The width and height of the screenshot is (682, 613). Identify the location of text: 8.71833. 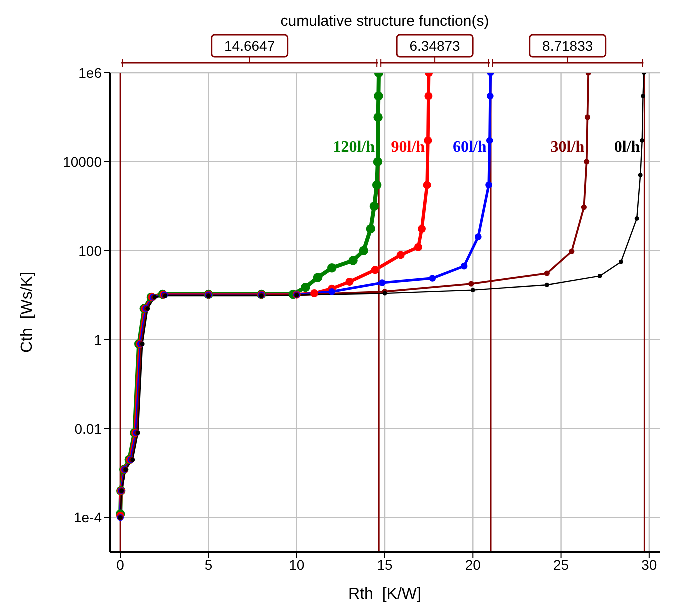
(568, 46).